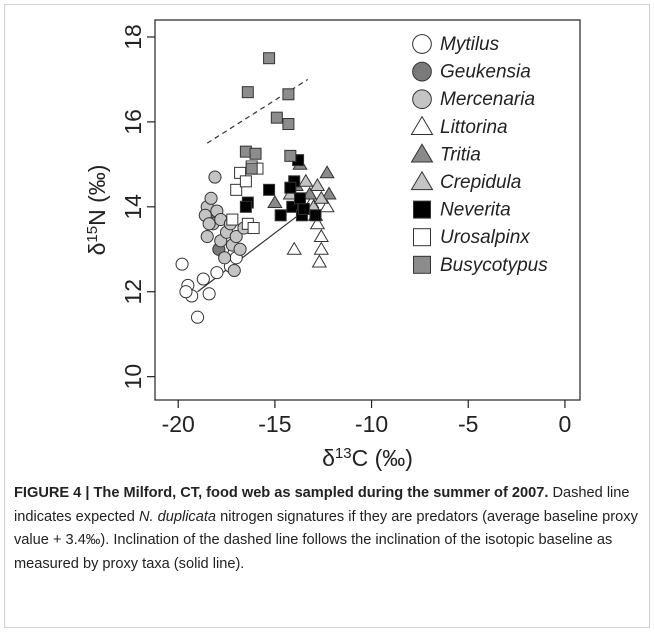  What do you see at coordinates (494, 265) in the screenshot?
I see `legend-label: Busycotypus` at bounding box center [494, 265].